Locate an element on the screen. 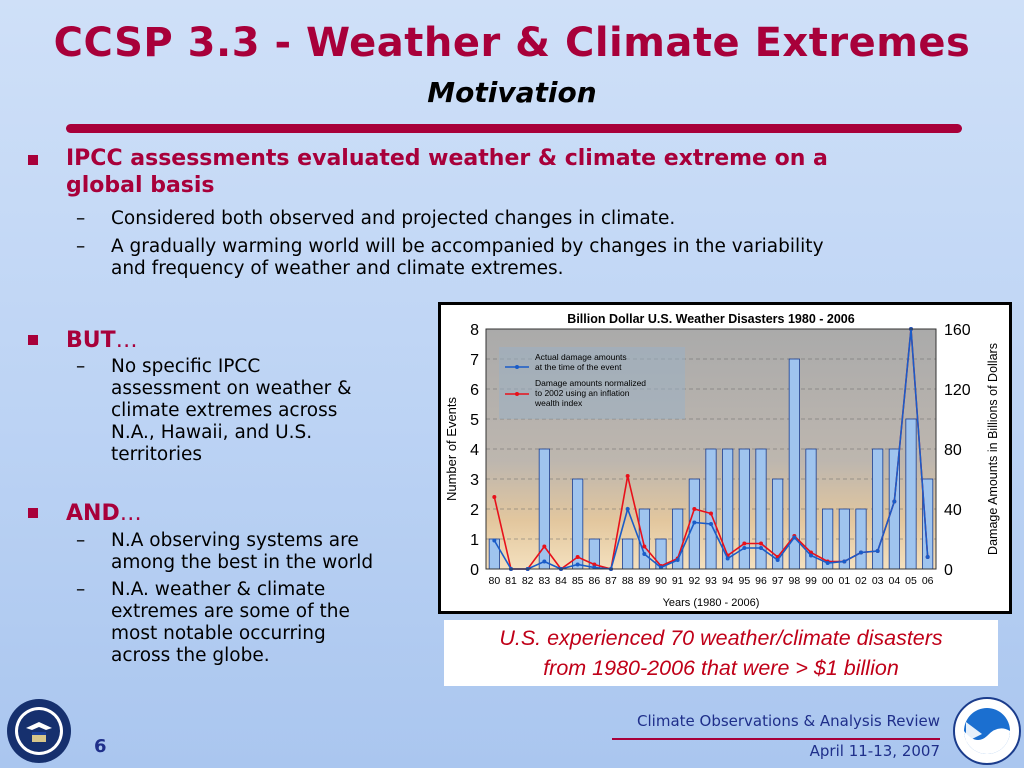  text-line: N.A observing systems are is located at coordinates (235, 540).